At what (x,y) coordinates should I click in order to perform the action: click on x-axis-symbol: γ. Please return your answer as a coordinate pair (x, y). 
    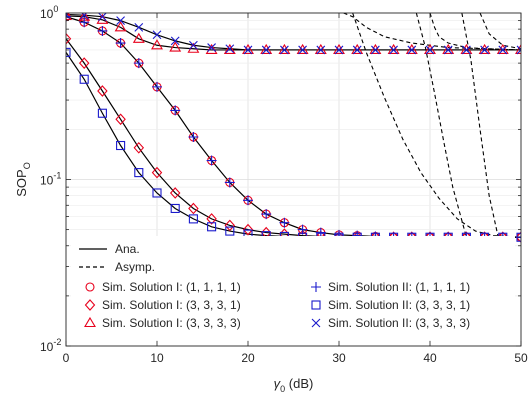
    Looking at the image, I should click on (278, 383).